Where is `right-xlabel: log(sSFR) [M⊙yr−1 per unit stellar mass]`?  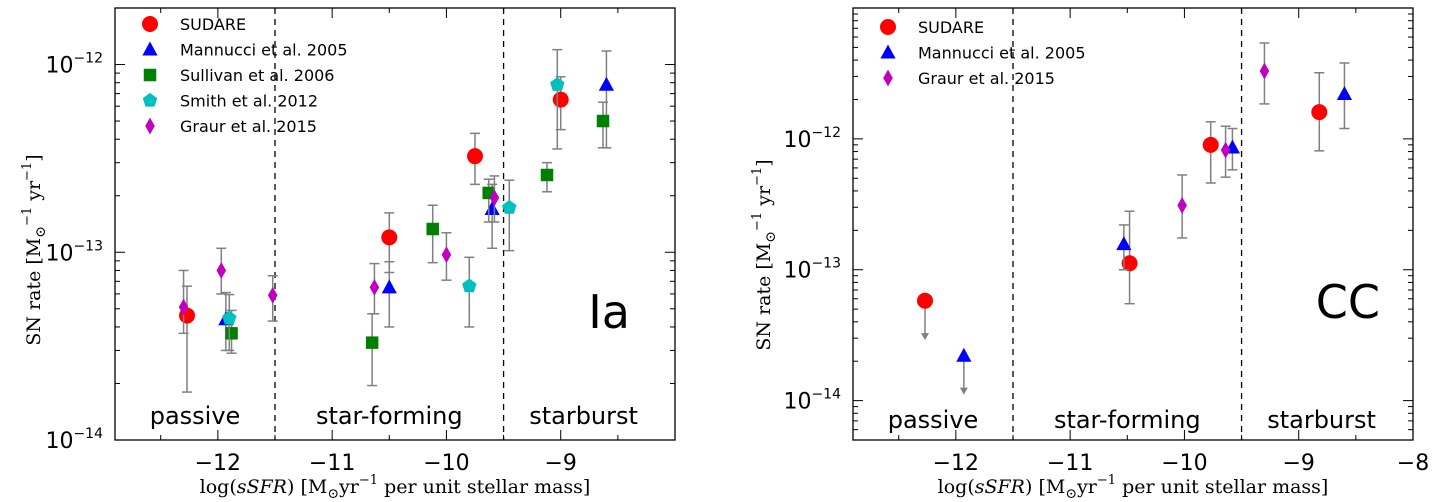 right-xlabel: log(sSFR) [M⊙yr−1 per unit stellar mass] is located at coordinates (1133, 487).